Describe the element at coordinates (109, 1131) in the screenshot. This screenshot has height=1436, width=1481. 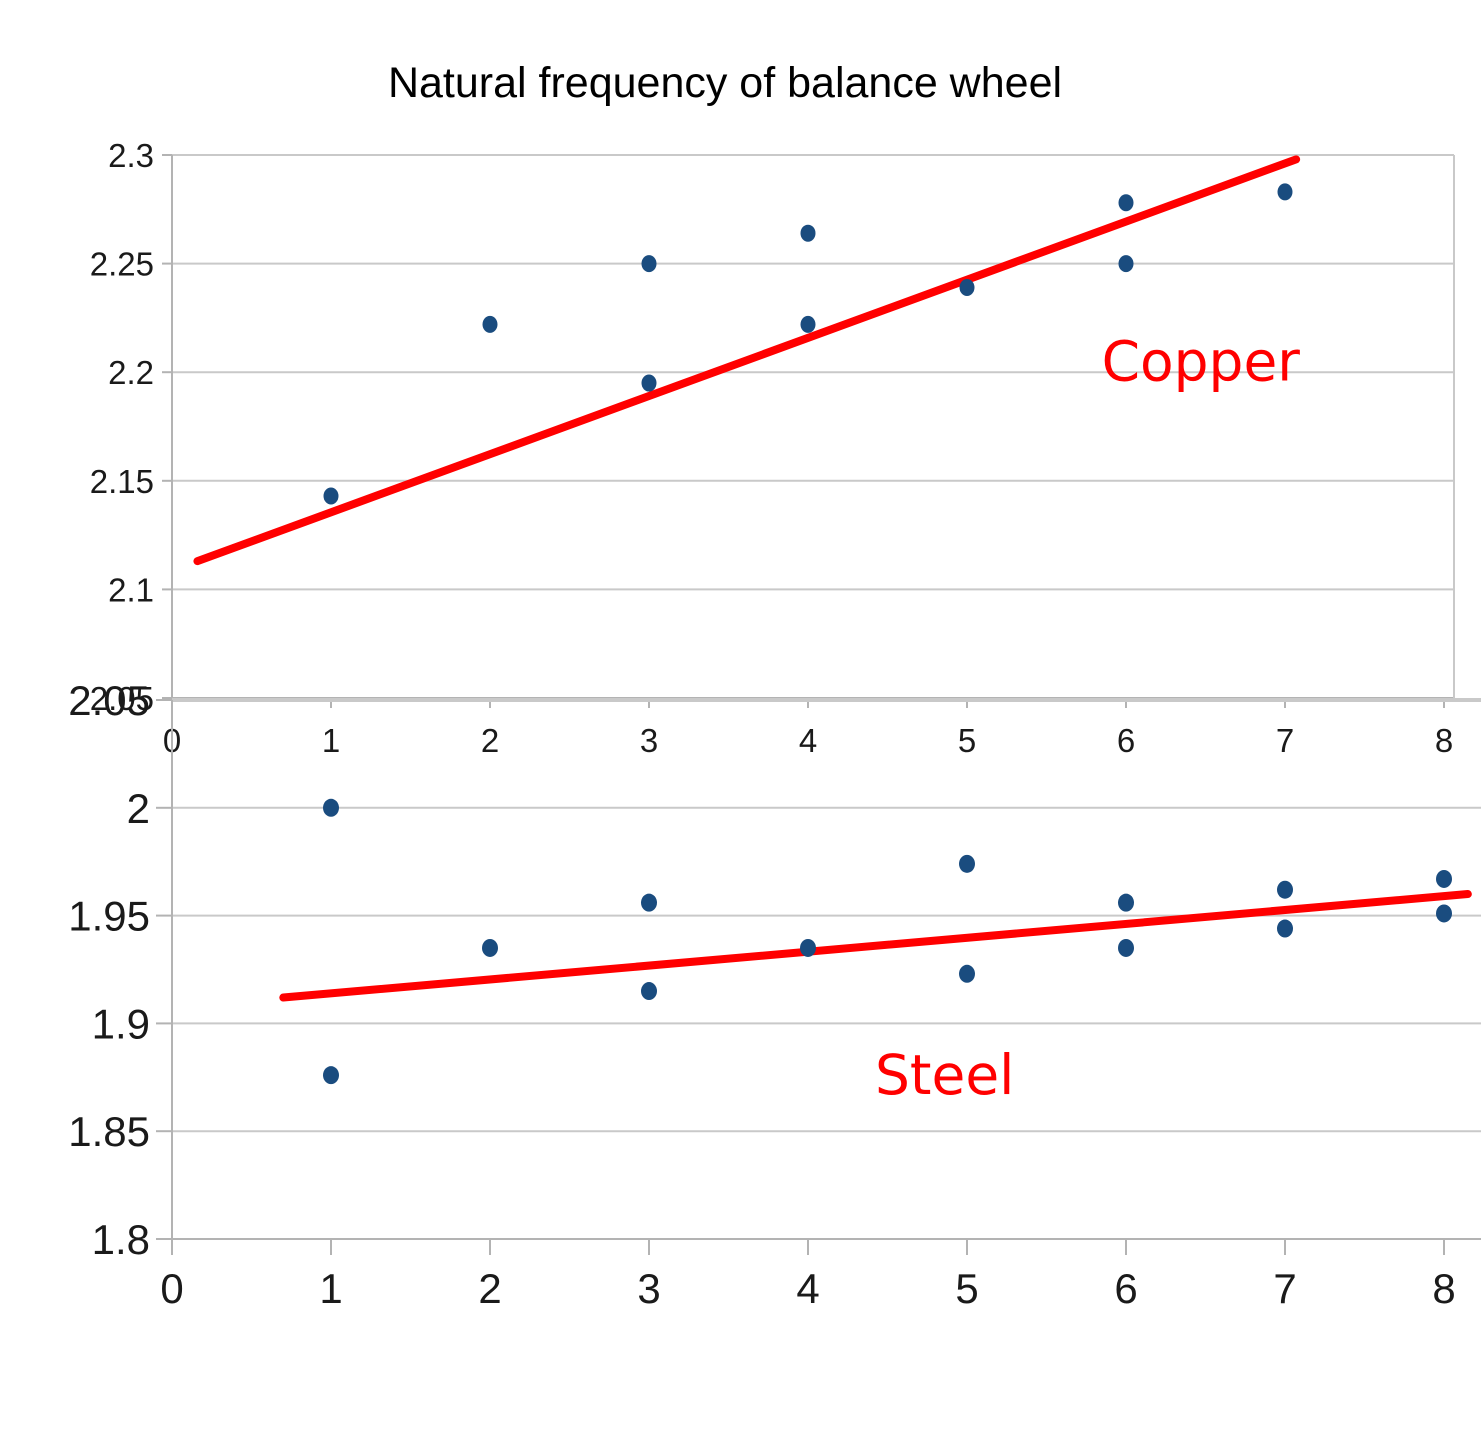
I see `steel-y-tick-label: 1.85` at that location.